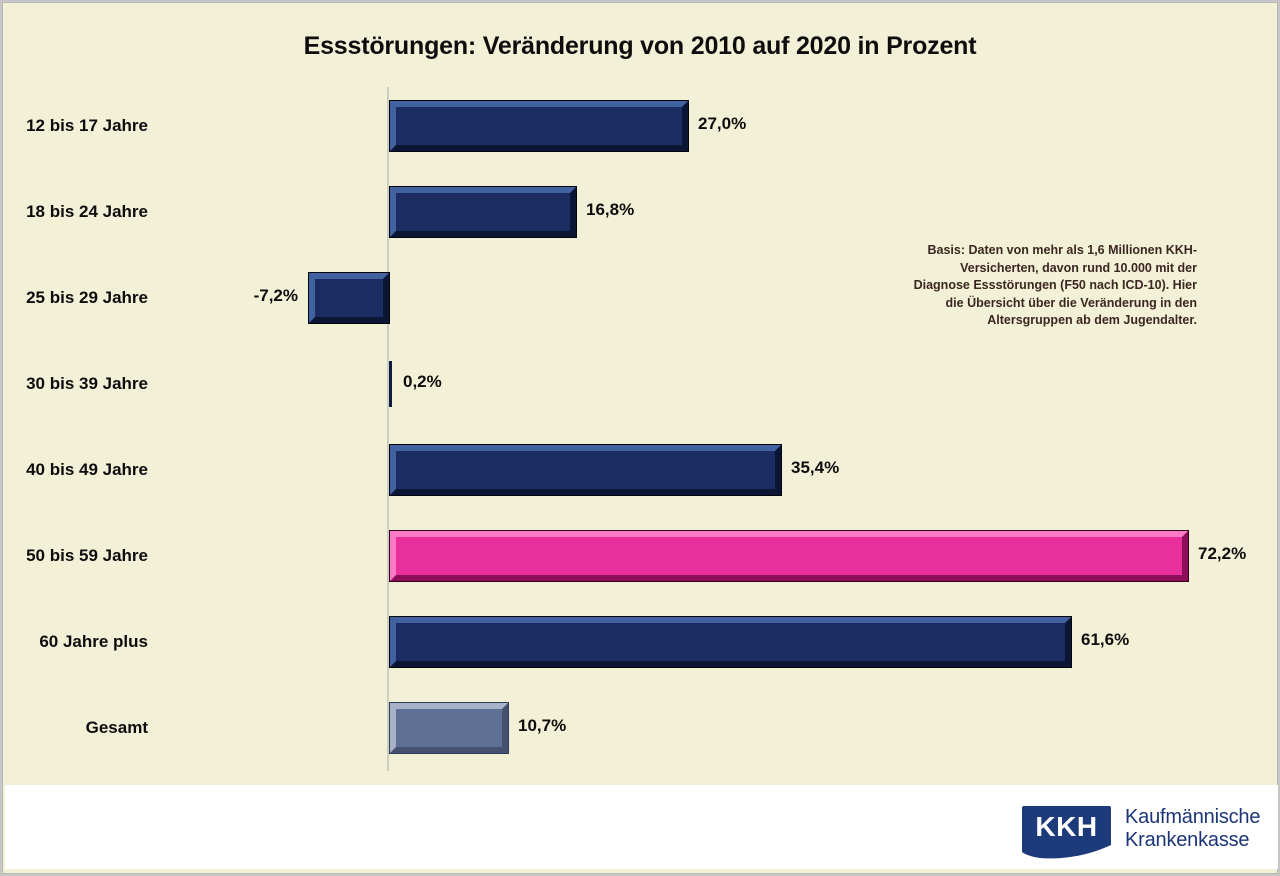  I want to click on kkh-logo: KKH, so click(1066, 833).